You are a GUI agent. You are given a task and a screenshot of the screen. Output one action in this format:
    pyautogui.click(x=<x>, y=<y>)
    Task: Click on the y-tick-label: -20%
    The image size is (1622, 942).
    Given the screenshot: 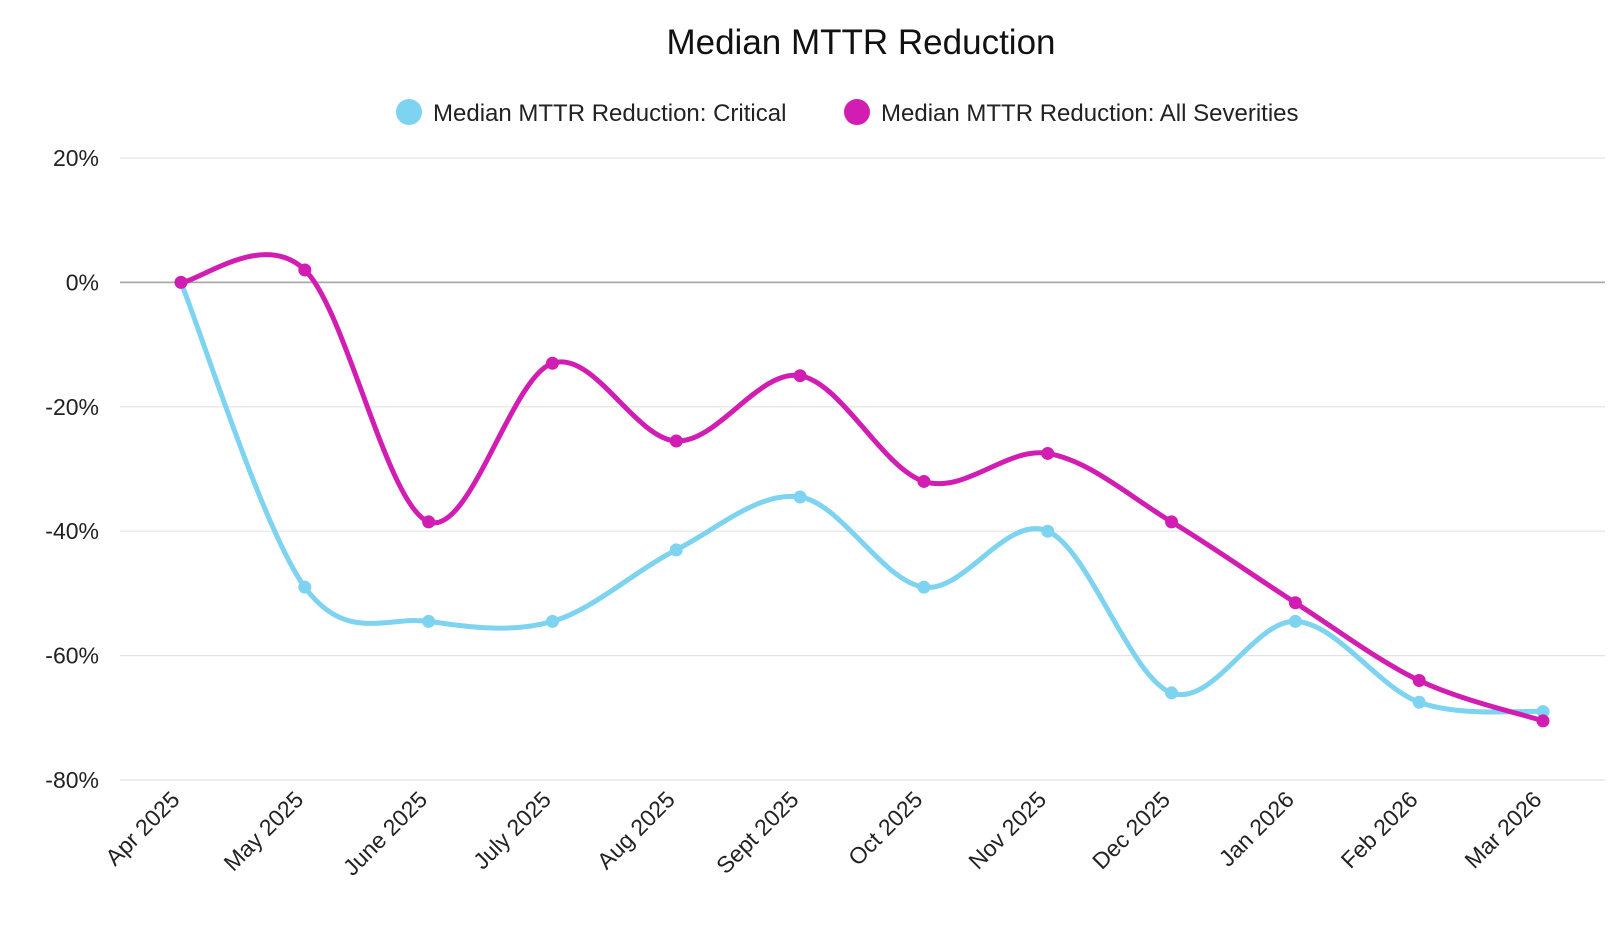 What is the action you would take?
    pyautogui.click(x=72, y=407)
    